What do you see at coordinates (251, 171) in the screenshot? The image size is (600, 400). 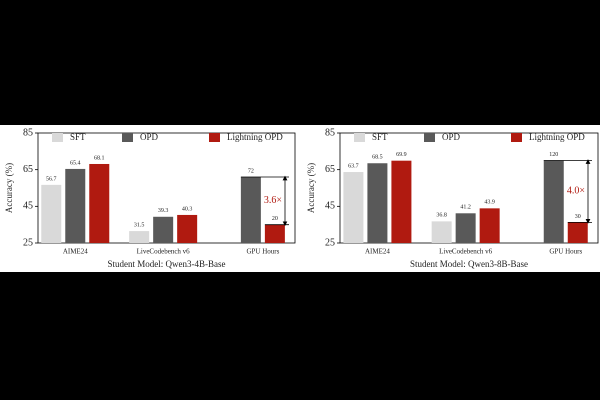 I see `value-label: 72` at bounding box center [251, 171].